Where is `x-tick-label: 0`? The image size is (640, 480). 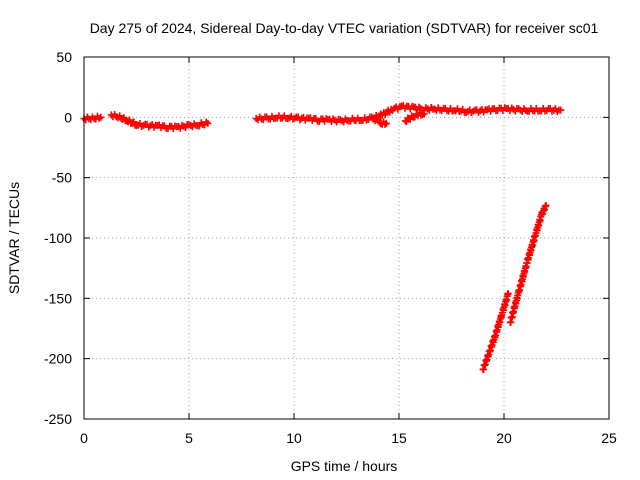
x-tick-label: 0 is located at coordinates (84, 438).